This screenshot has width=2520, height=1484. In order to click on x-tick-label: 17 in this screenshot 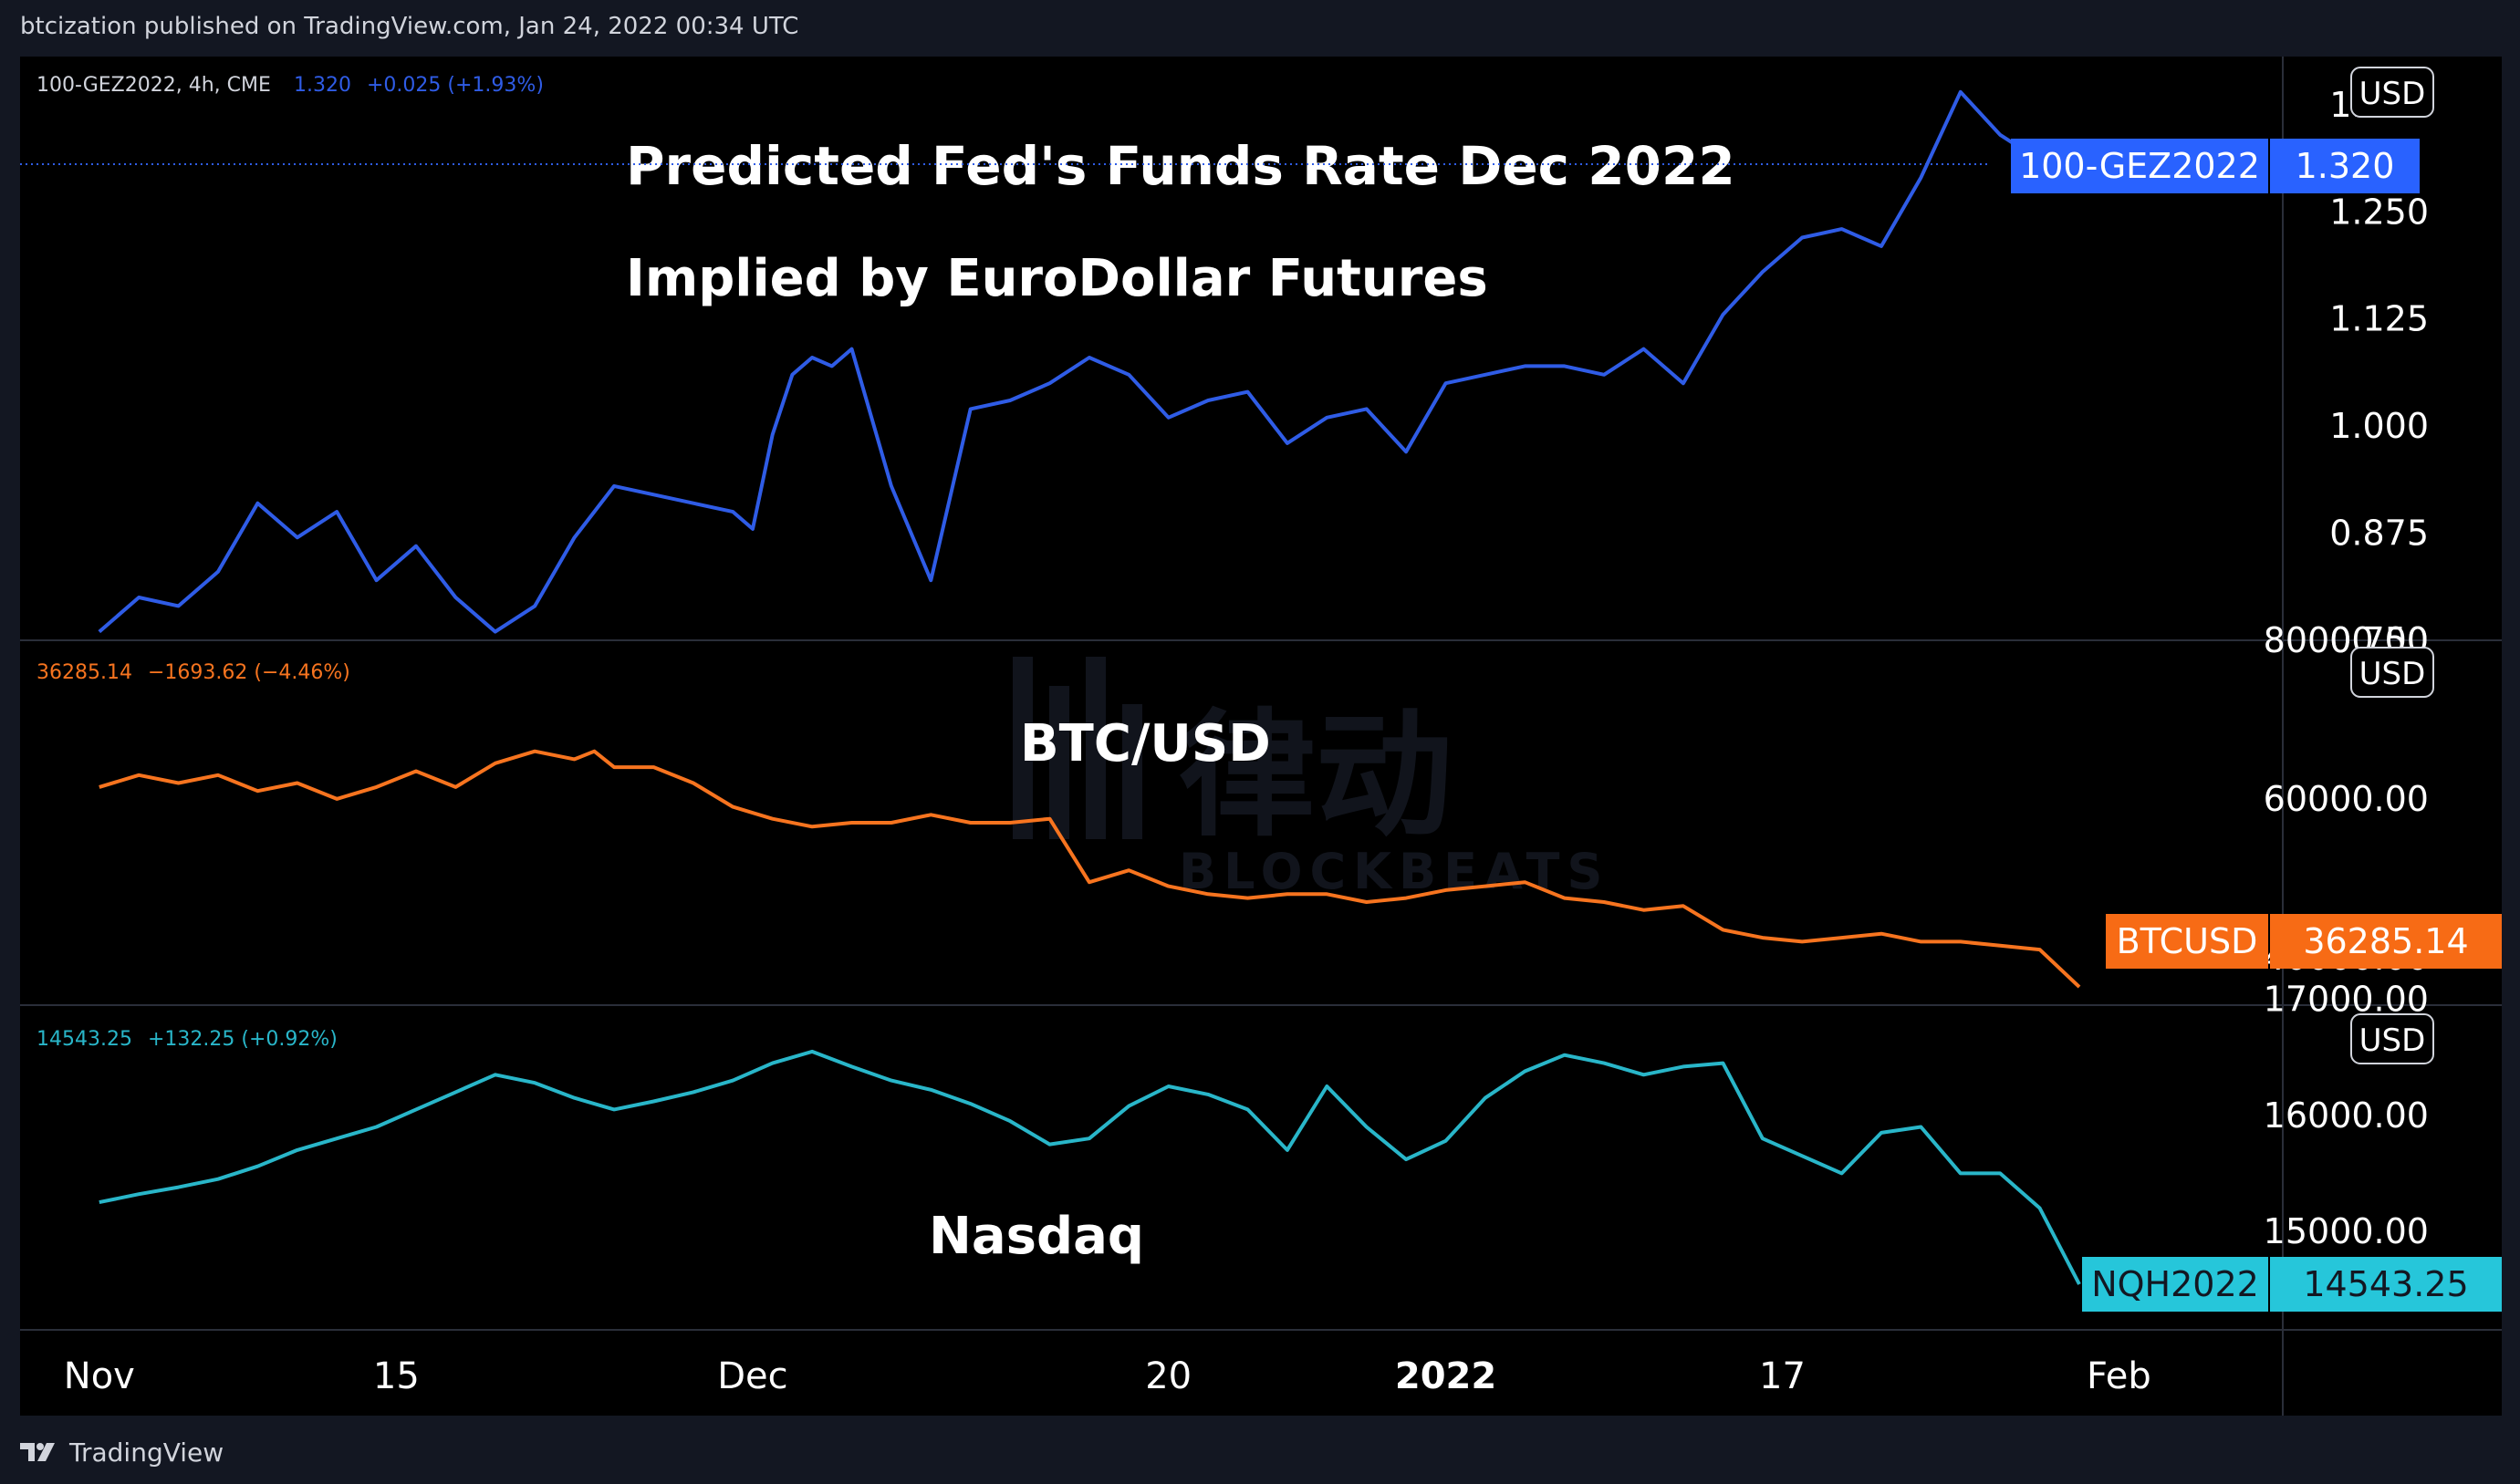, I will do `click(1782, 1376)`.